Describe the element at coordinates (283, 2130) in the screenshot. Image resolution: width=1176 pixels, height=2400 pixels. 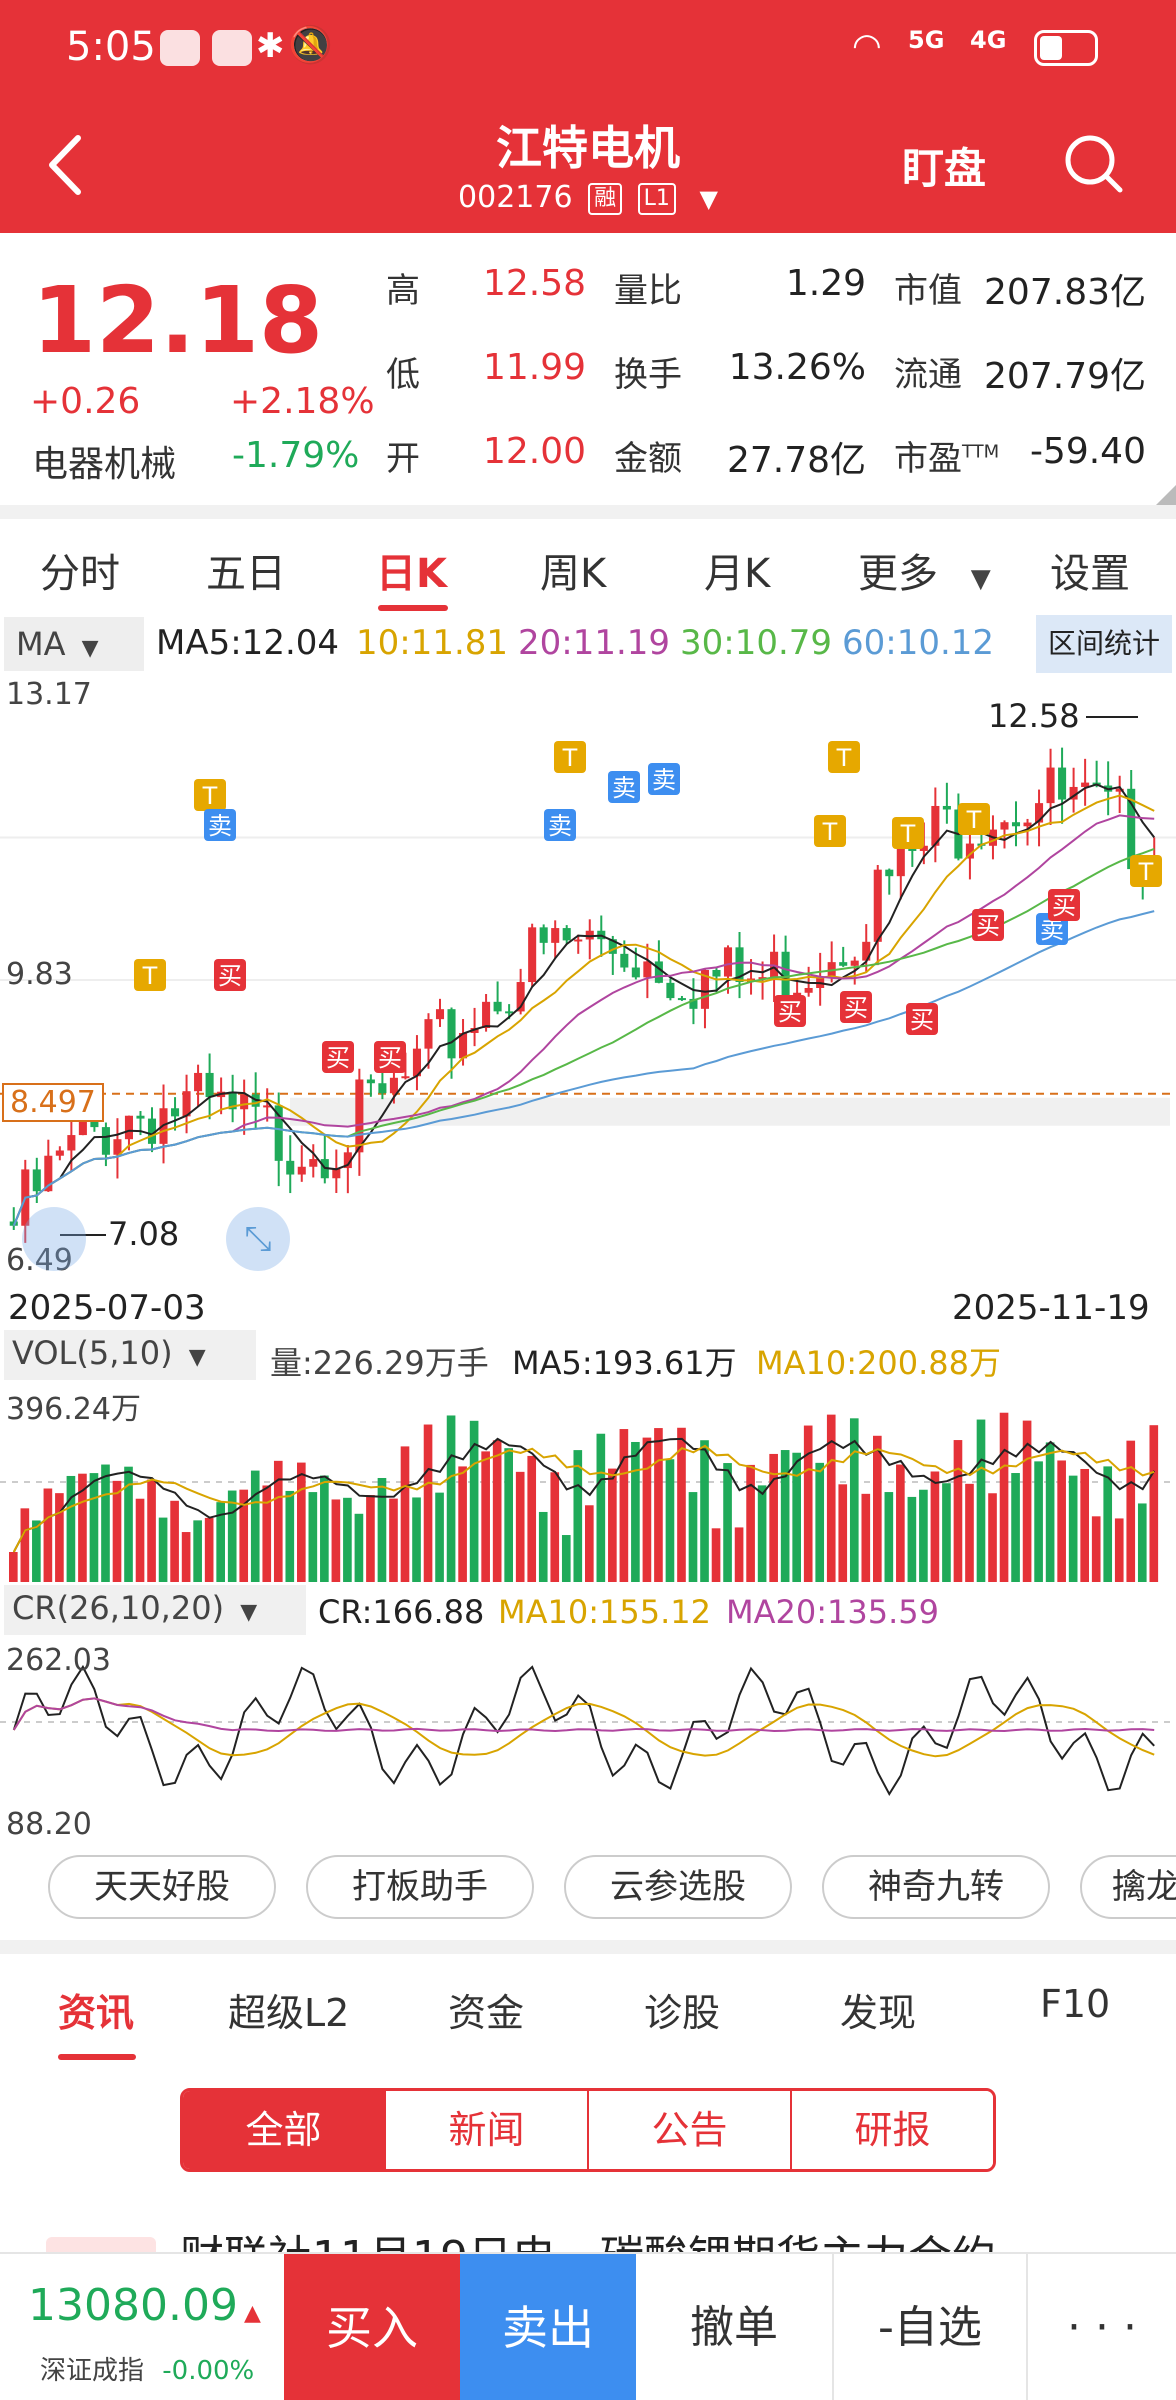
I see `segment-all: 全部` at that location.